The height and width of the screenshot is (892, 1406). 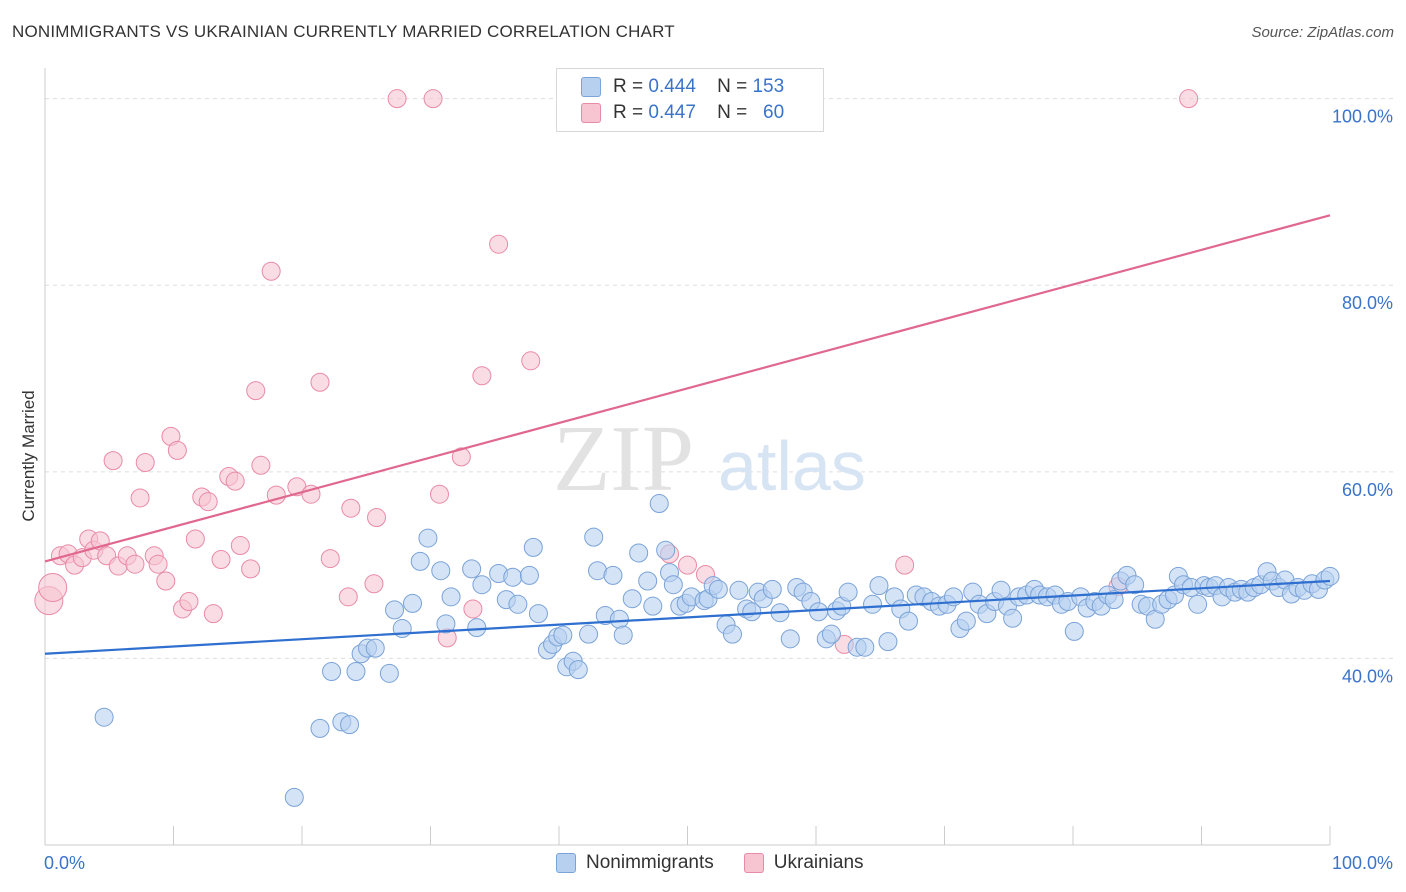 I want to click on y-tick-label: 60.0%, so click(x=1367, y=490).